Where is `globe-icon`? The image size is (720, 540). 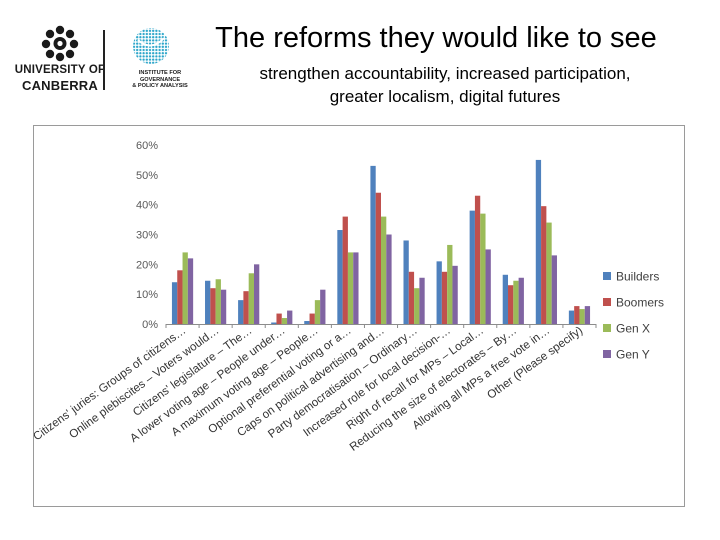 globe-icon is located at coordinates (151, 46).